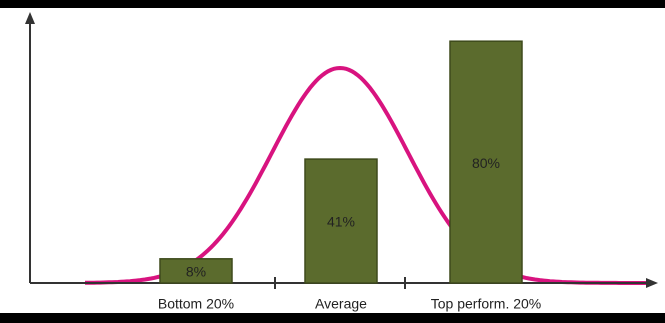 The image size is (665, 323). I want to click on value-label: 41%, so click(341, 222).